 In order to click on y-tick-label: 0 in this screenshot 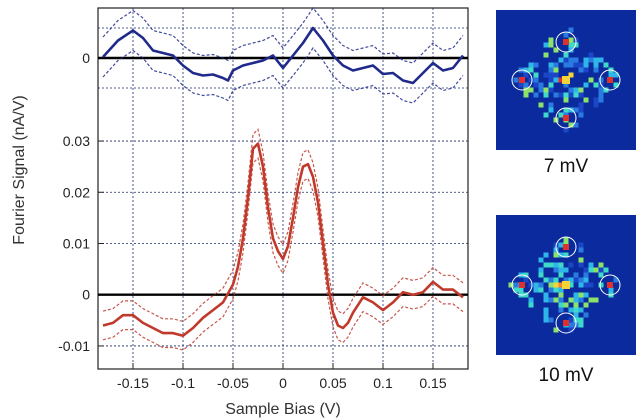, I will do `click(86, 58)`.